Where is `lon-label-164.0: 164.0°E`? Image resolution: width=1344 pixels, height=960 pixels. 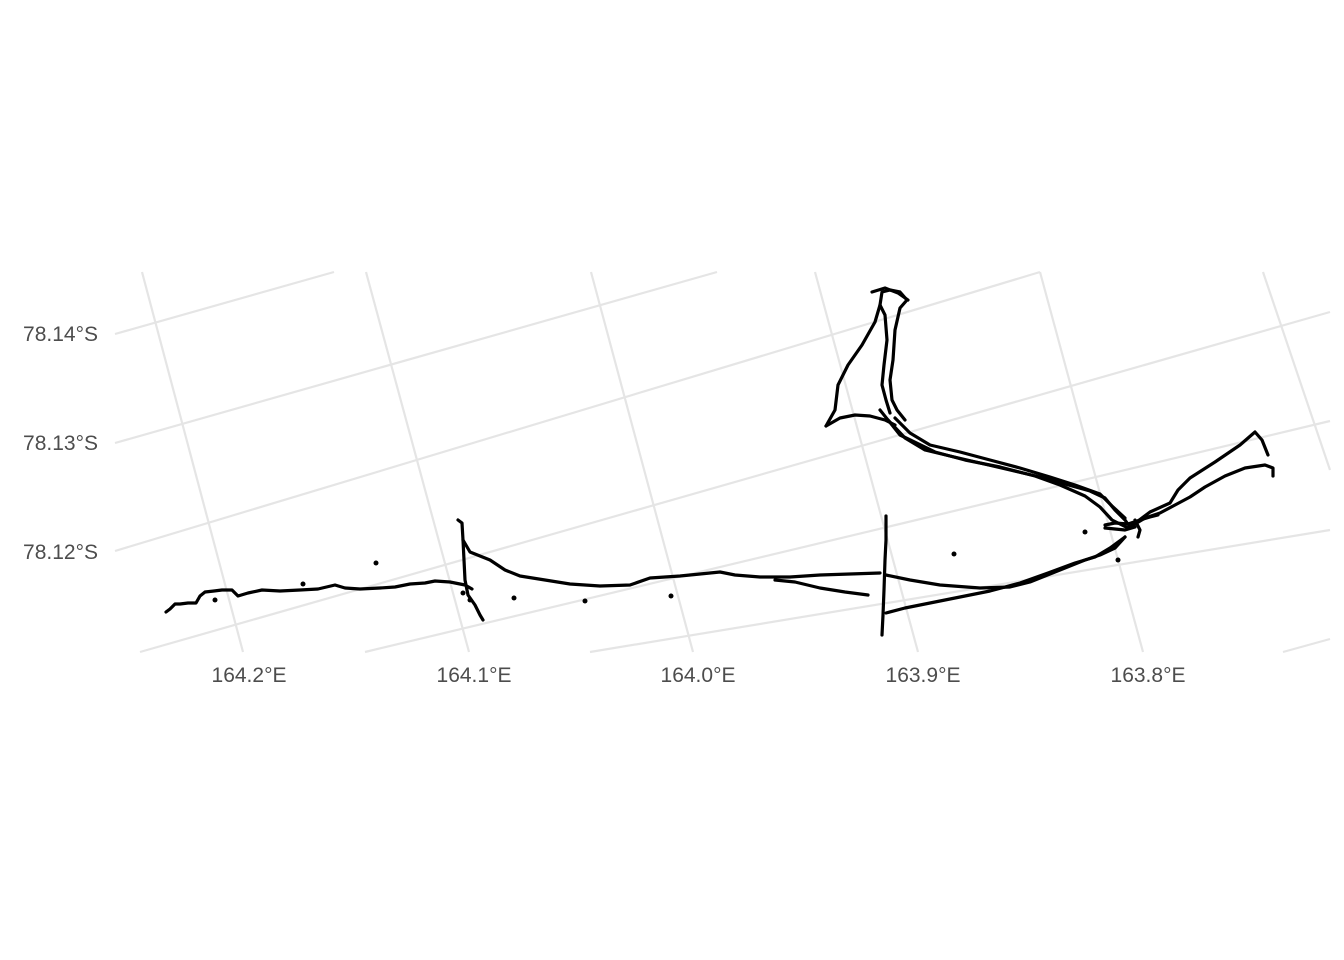
lon-label-164.0: 164.0°E is located at coordinates (698, 675).